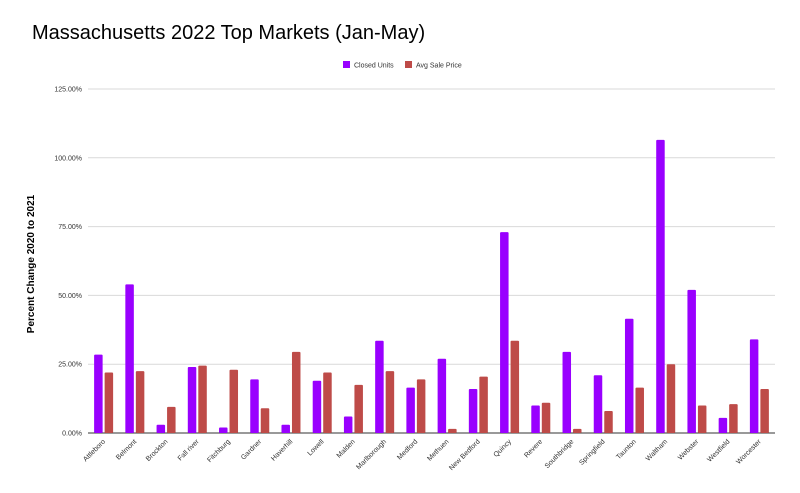 This screenshot has width=800, height=493. I want to click on legend-label: Closed Units, so click(374, 66).